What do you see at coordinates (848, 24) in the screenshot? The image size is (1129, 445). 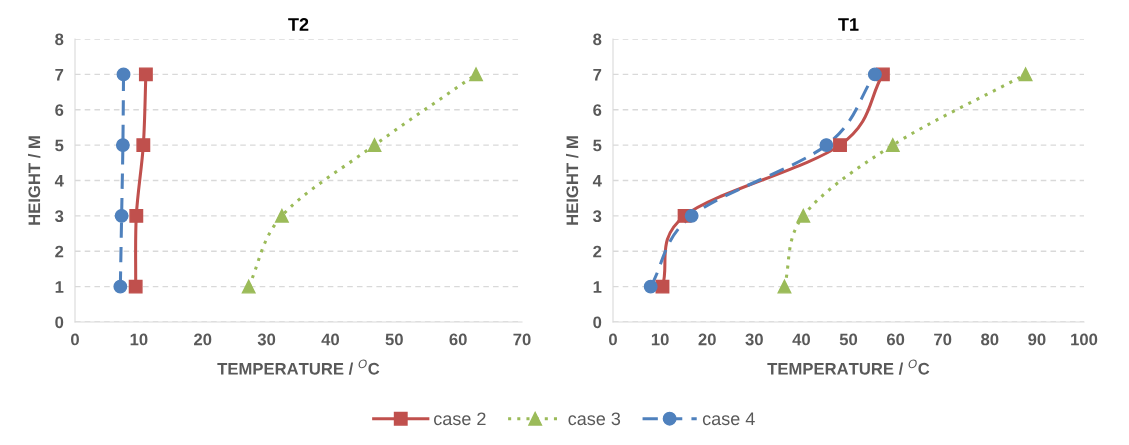 I see `chart-title: T1` at bounding box center [848, 24].